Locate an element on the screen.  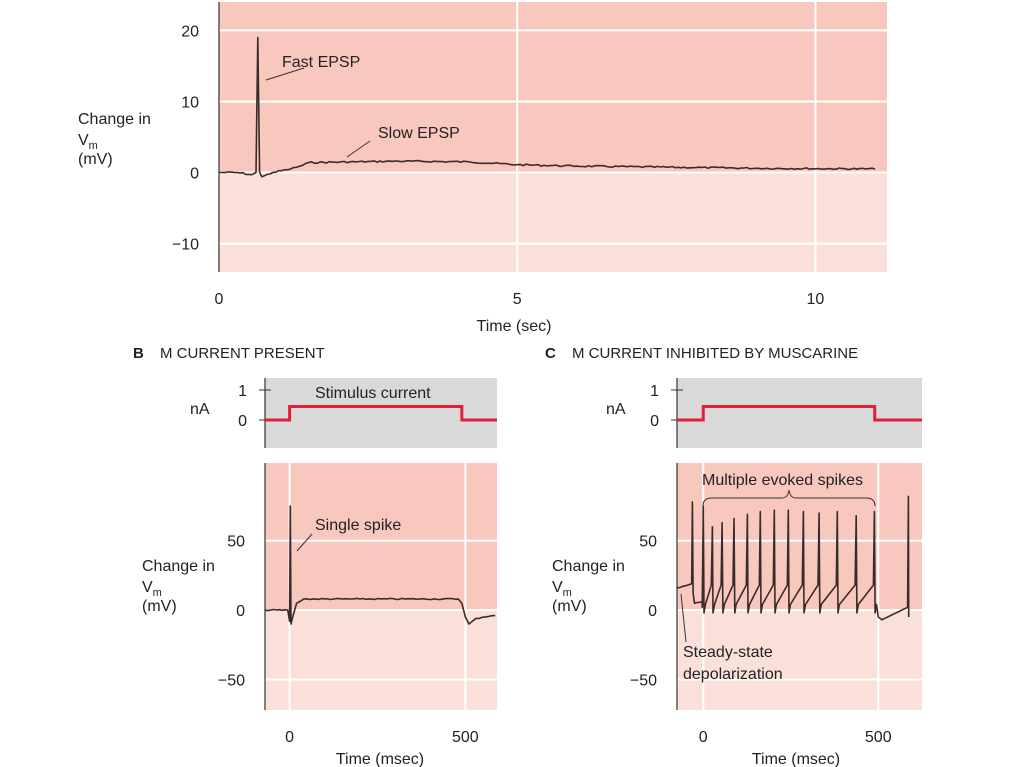
panel-c-vm-chart: 500−500 500 is located at coordinates (776, 604).